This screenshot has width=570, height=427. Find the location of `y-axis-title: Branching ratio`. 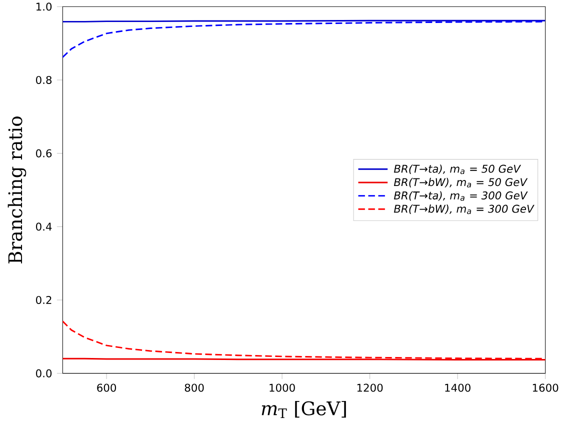

y-axis-title: Branching ratio is located at coordinates (17, 190).